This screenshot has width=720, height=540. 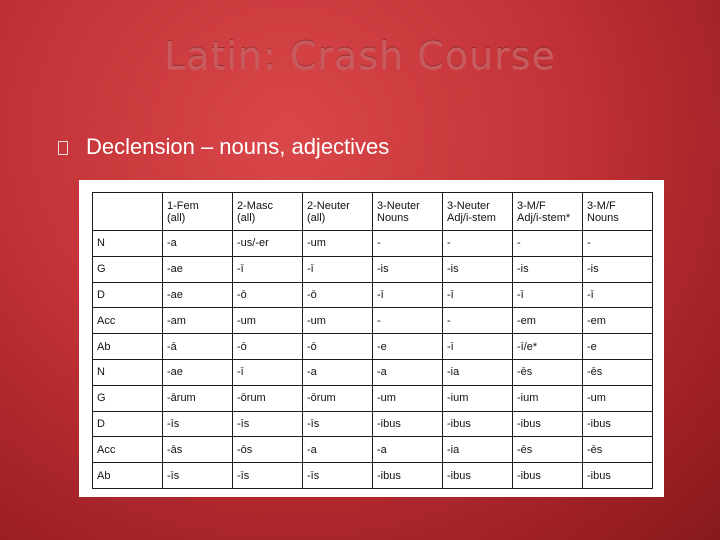 I want to click on table-row: D -ae -ō -ō -ī -ī -ī -ī, so click(x=372, y=295).